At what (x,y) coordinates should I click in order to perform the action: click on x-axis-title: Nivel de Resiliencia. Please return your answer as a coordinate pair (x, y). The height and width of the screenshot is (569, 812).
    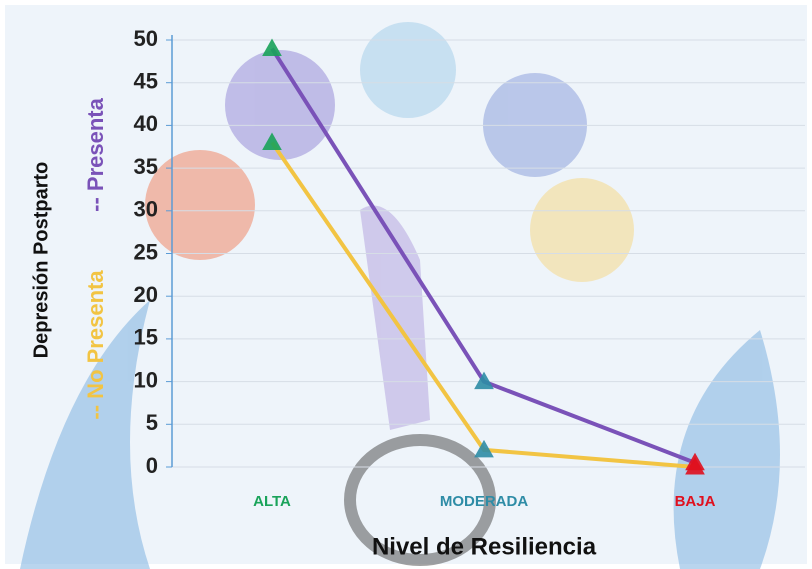
    Looking at the image, I should click on (484, 546).